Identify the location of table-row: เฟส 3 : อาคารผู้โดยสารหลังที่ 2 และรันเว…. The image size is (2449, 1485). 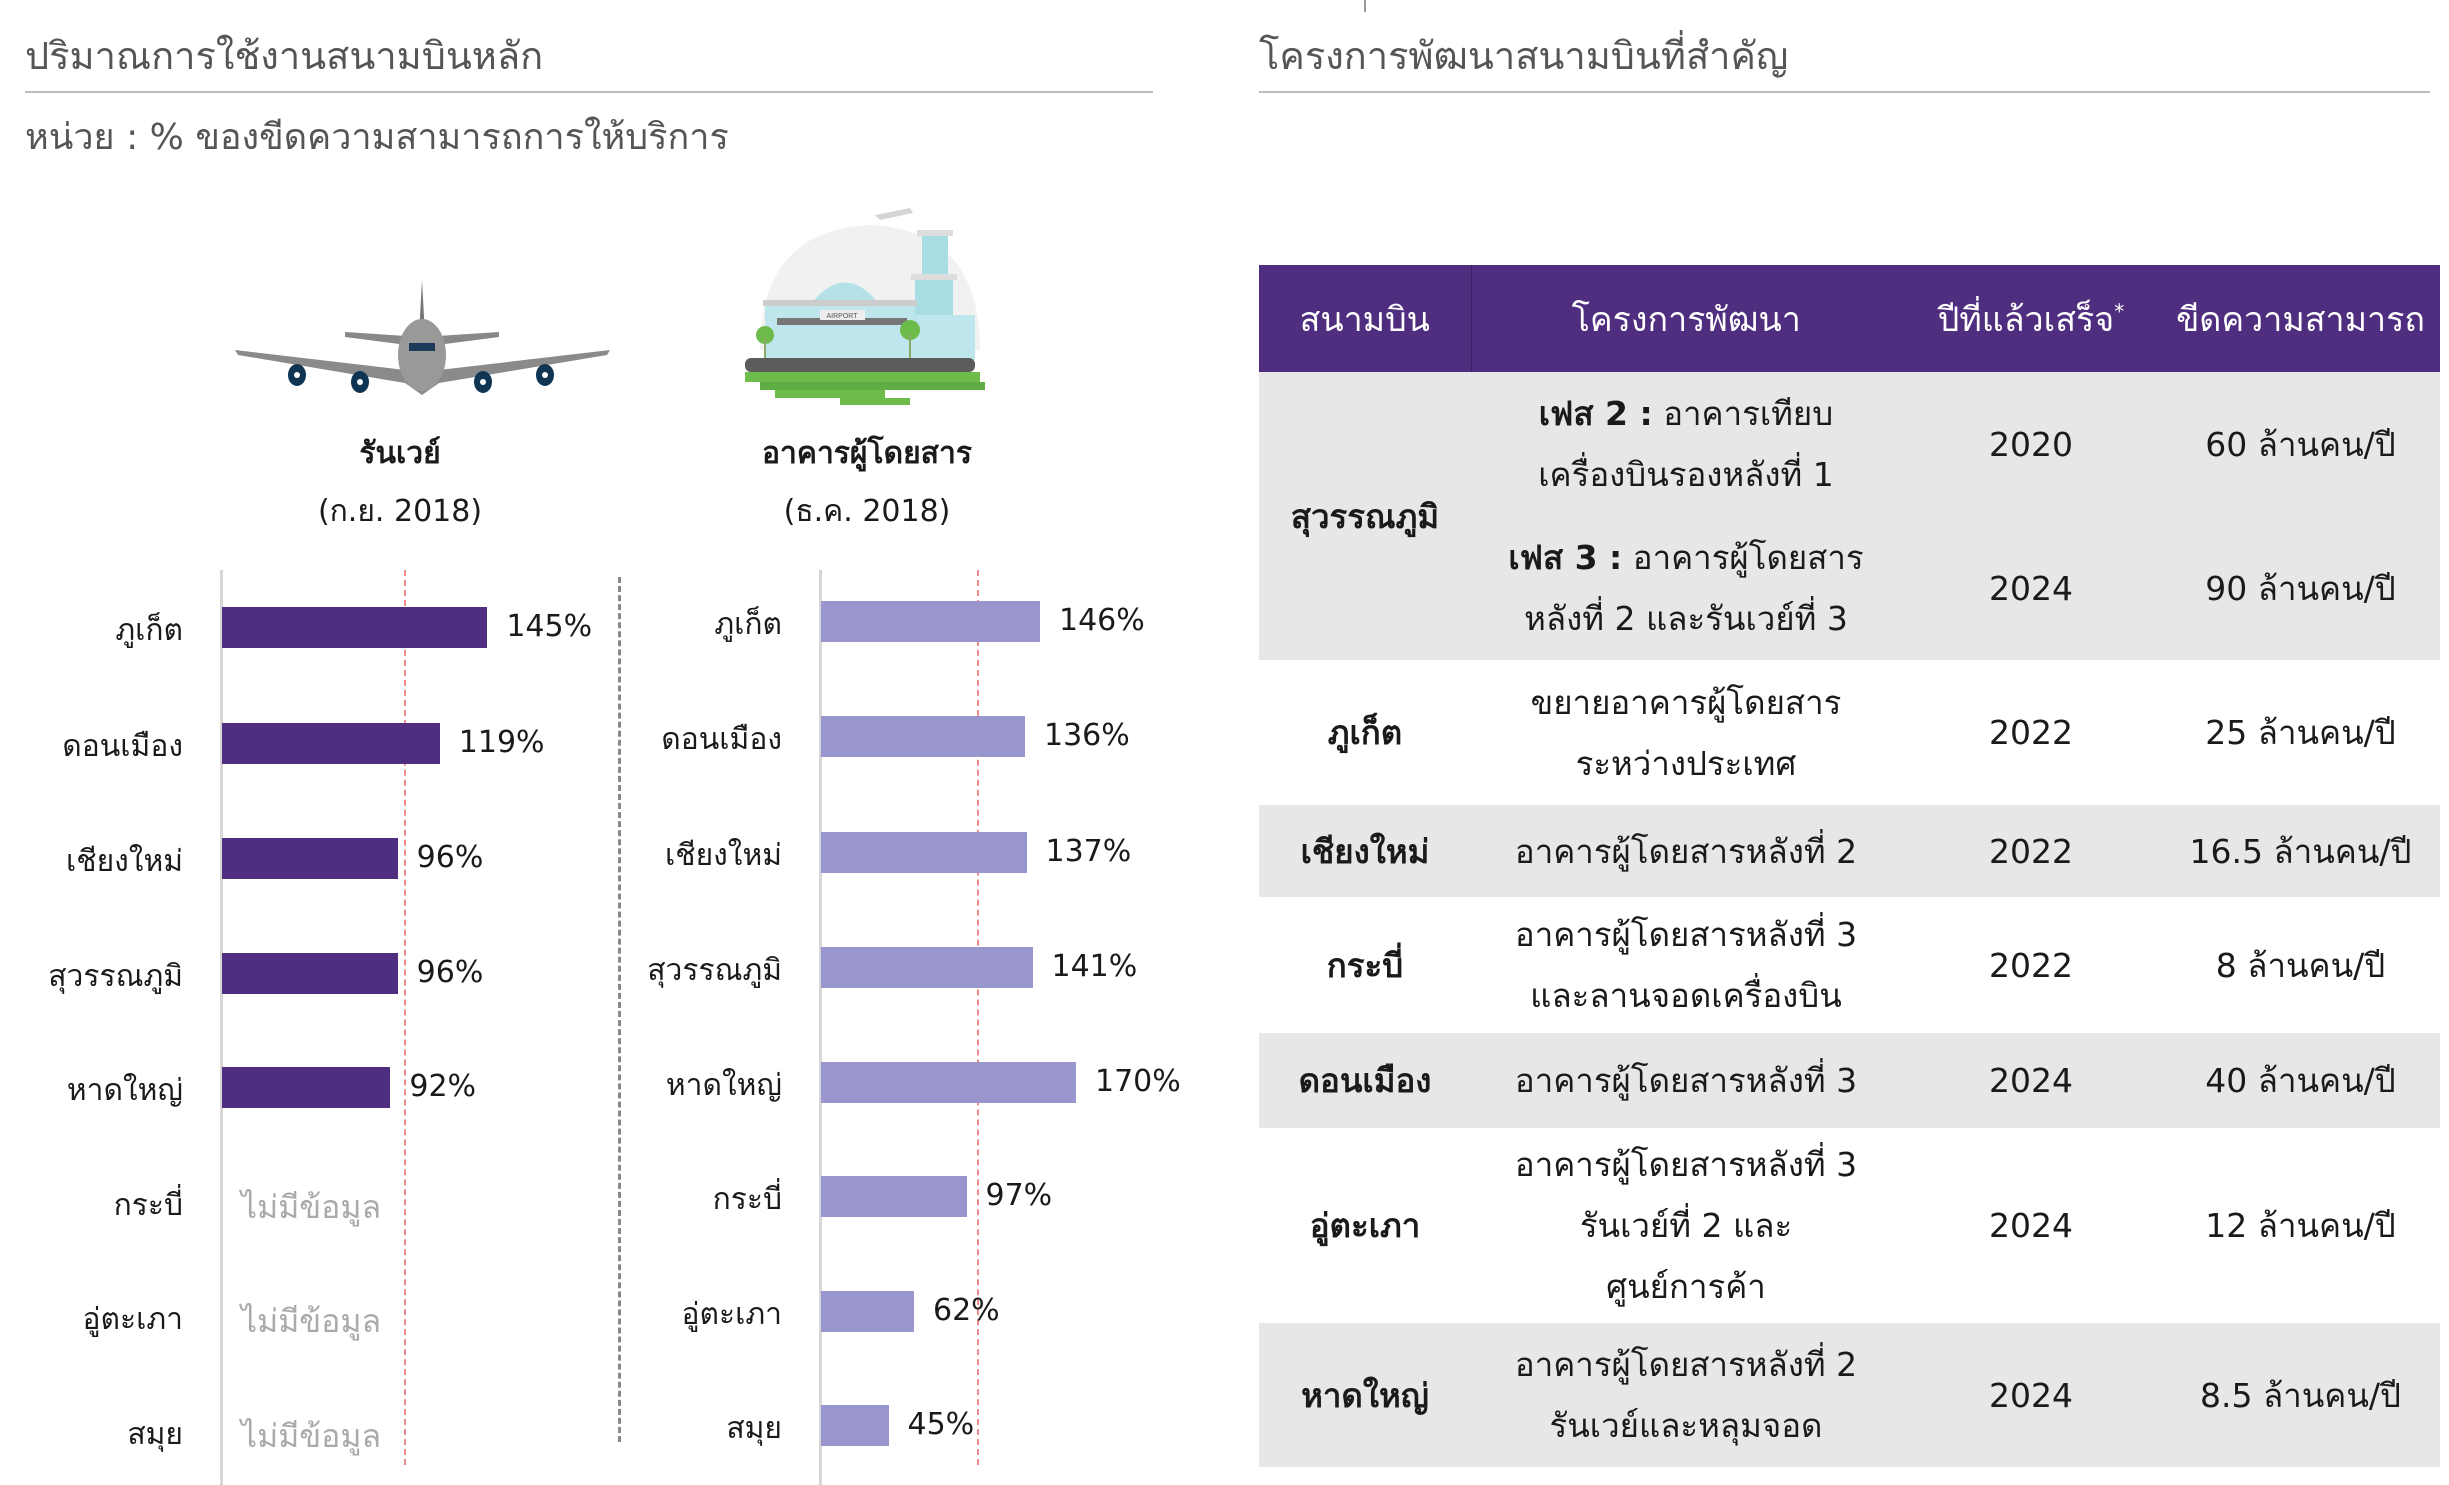
(1849, 588).